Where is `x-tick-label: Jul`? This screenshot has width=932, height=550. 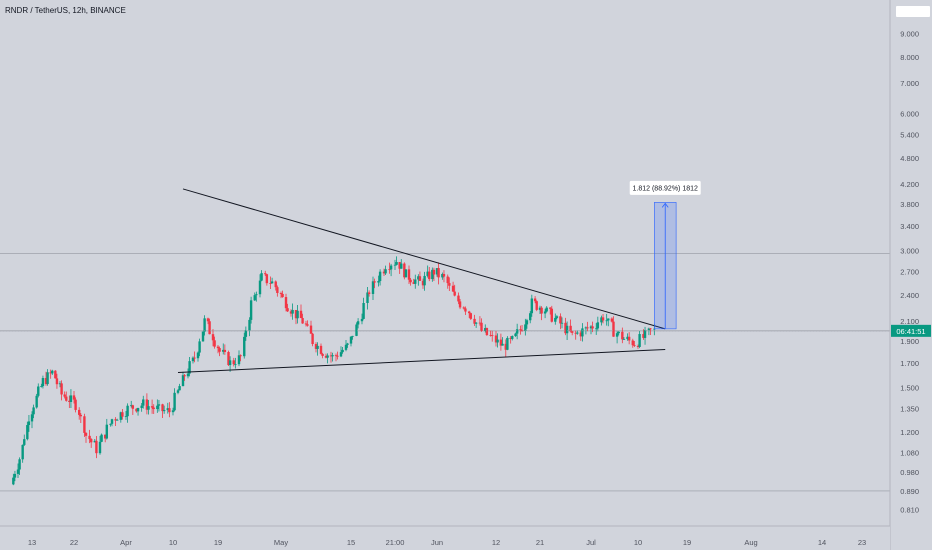
x-tick-label: Jul is located at coordinates (591, 542).